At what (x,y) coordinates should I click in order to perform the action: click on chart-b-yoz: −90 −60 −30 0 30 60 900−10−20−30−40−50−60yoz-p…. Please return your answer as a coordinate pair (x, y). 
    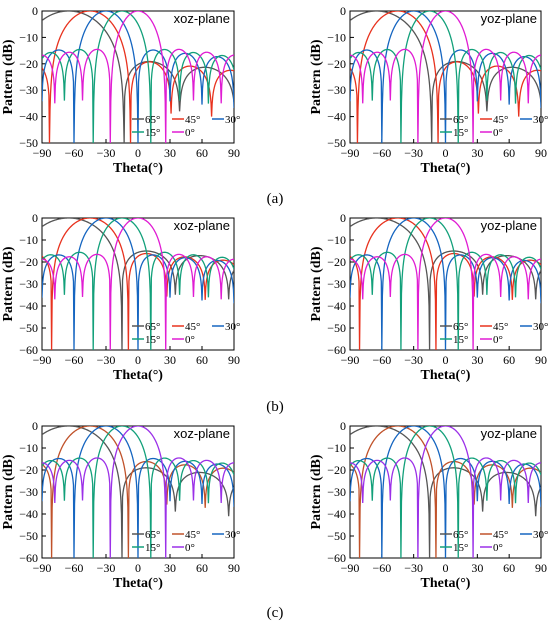
    Looking at the image, I should click on (428, 297).